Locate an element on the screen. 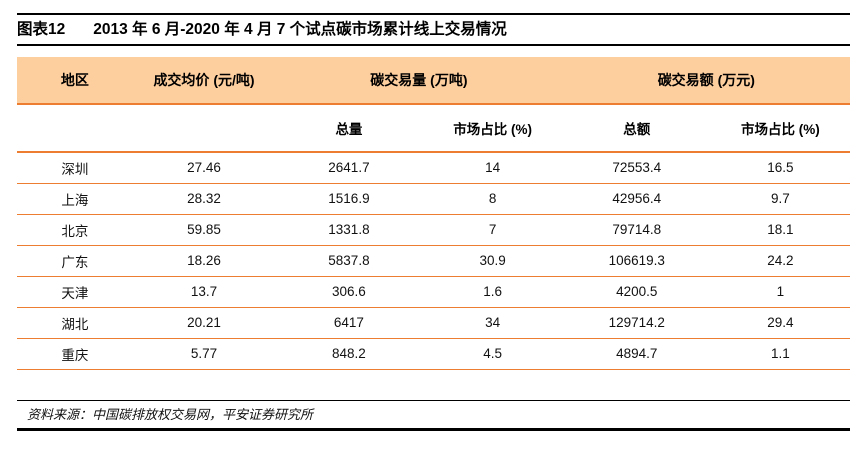 This screenshot has height=453, width=866. col-subheader-volume-total: 总量 is located at coordinates (349, 128).